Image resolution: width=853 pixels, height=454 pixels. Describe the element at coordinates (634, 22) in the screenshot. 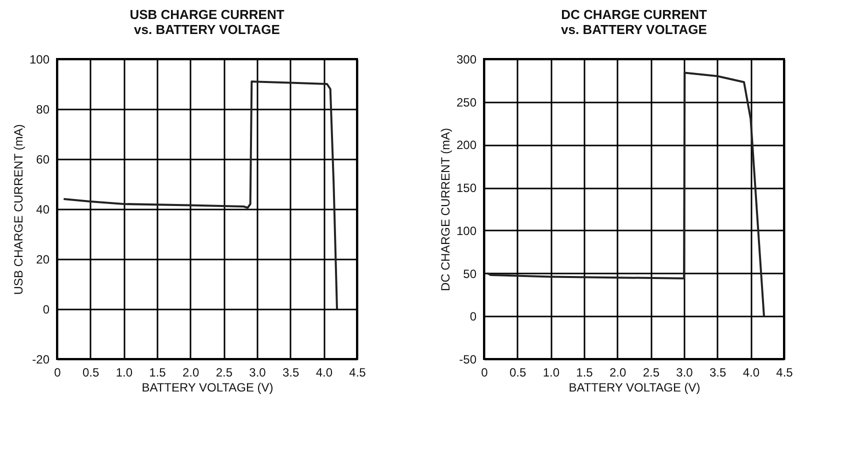

I see `chart-title: DC CHARGE CURRENT vs. BATTERY VOLTAGE` at that location.